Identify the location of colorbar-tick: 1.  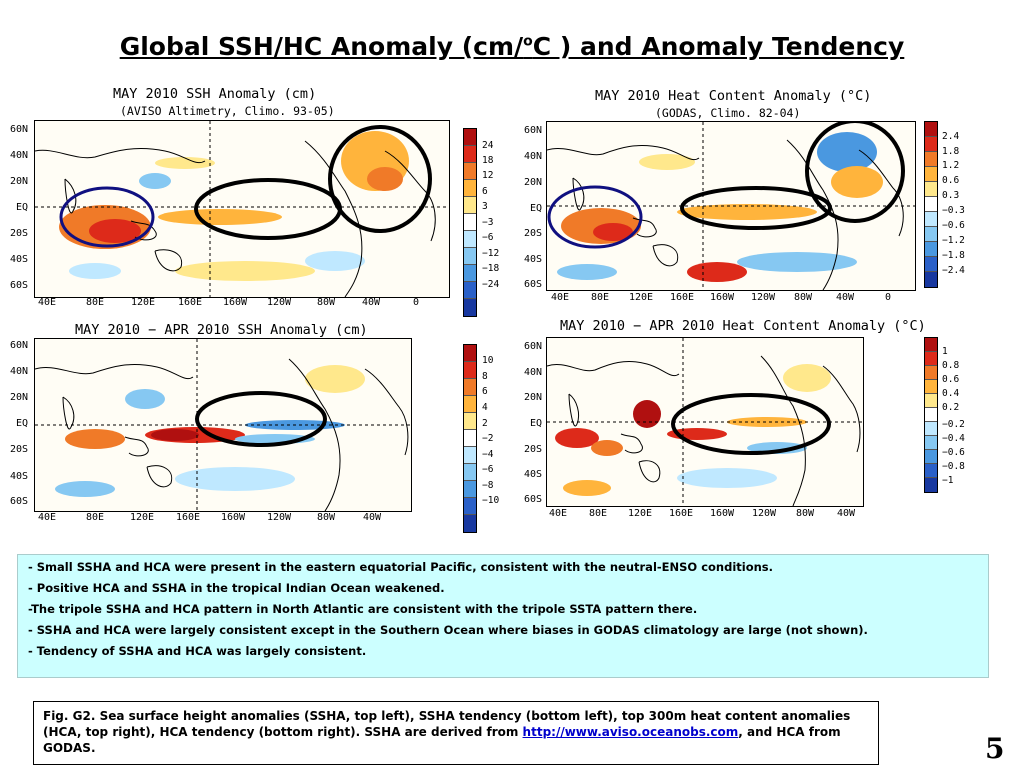
(945, 351).